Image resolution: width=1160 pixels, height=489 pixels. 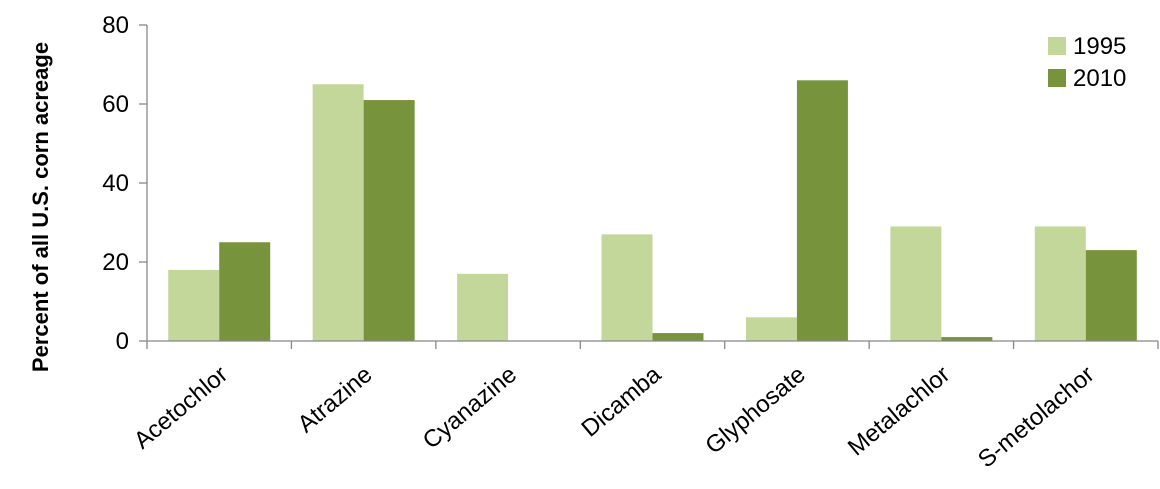 I want to click on bar-2010-dicamba, so click(x=678, y=337).